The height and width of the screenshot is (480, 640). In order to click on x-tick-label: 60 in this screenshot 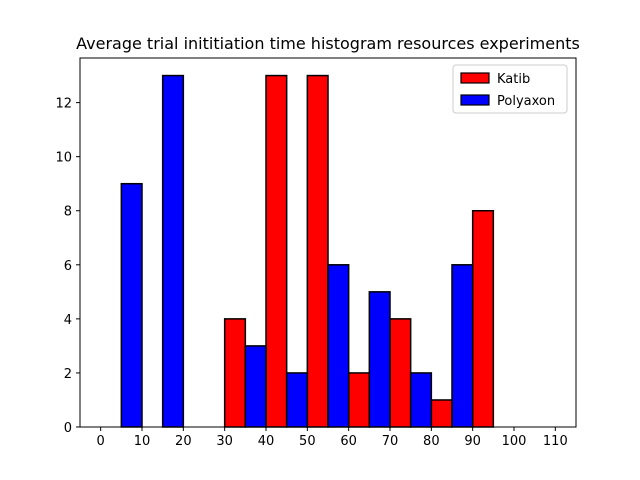, I will do `click(348, 441)`.